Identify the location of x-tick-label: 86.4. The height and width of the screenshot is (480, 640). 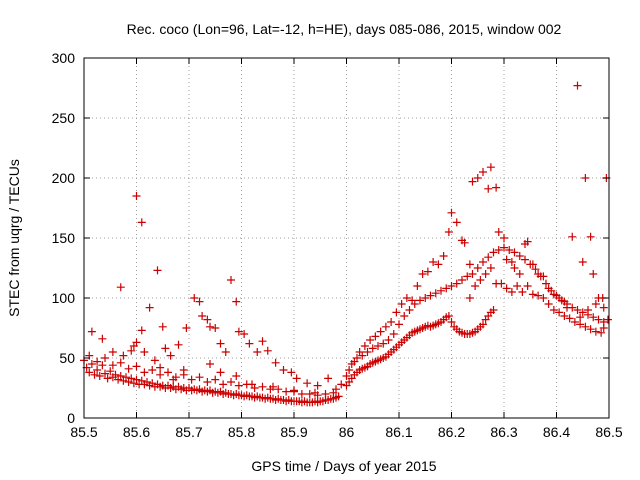
(556, 432).